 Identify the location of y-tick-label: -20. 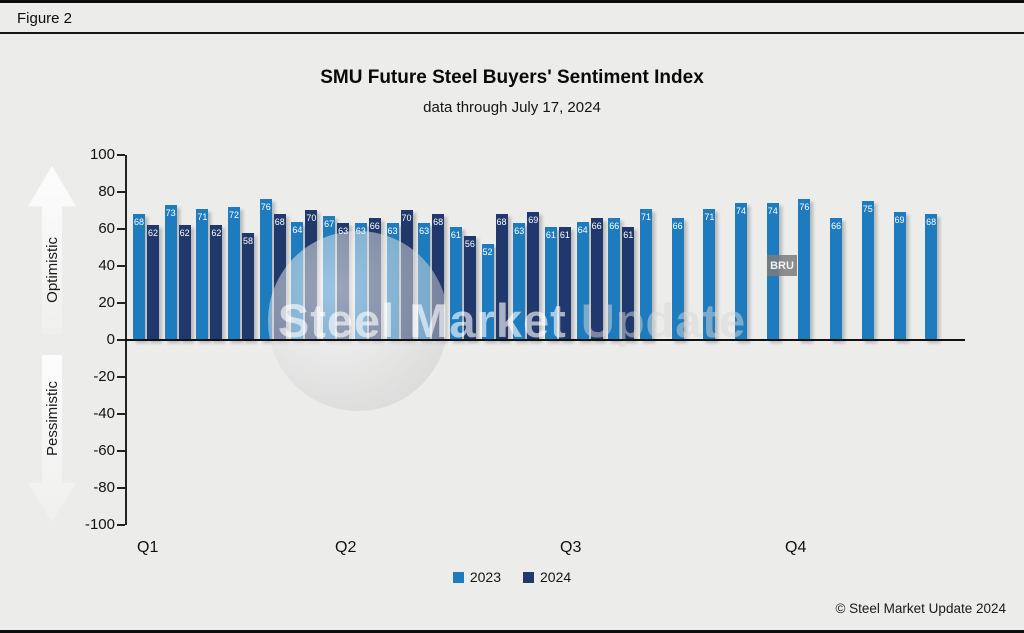
(104, 376).